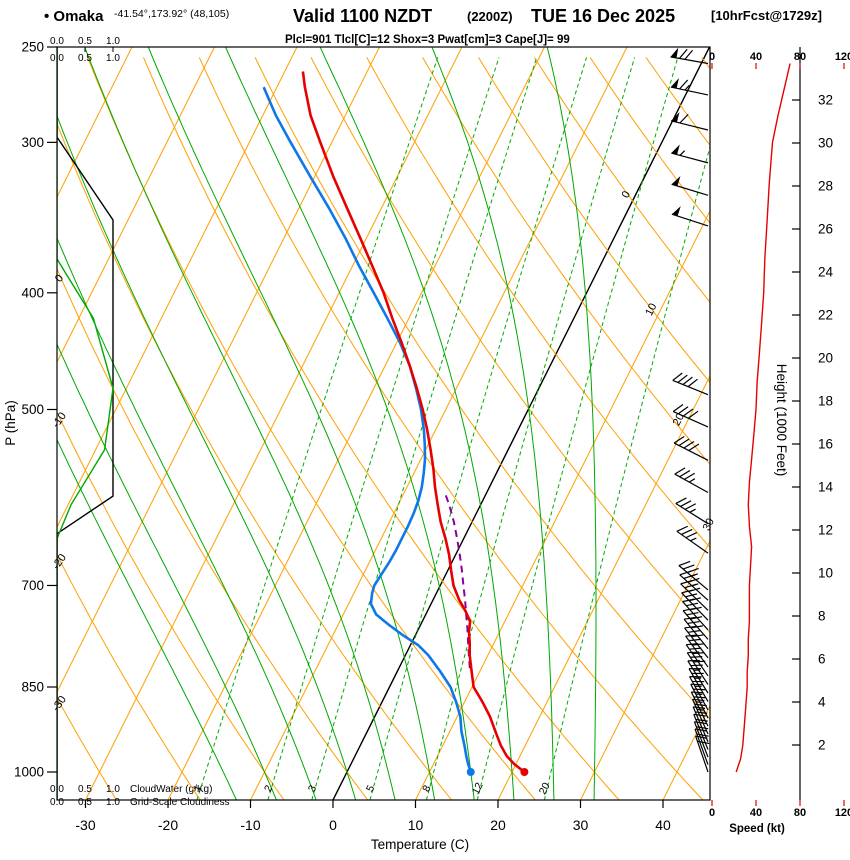 This screenshot has width=850, height=860. What do you see at coordinates (822, 659) in the screenshot?
I see `svg-text: 6` at bounding box center [822, 659].